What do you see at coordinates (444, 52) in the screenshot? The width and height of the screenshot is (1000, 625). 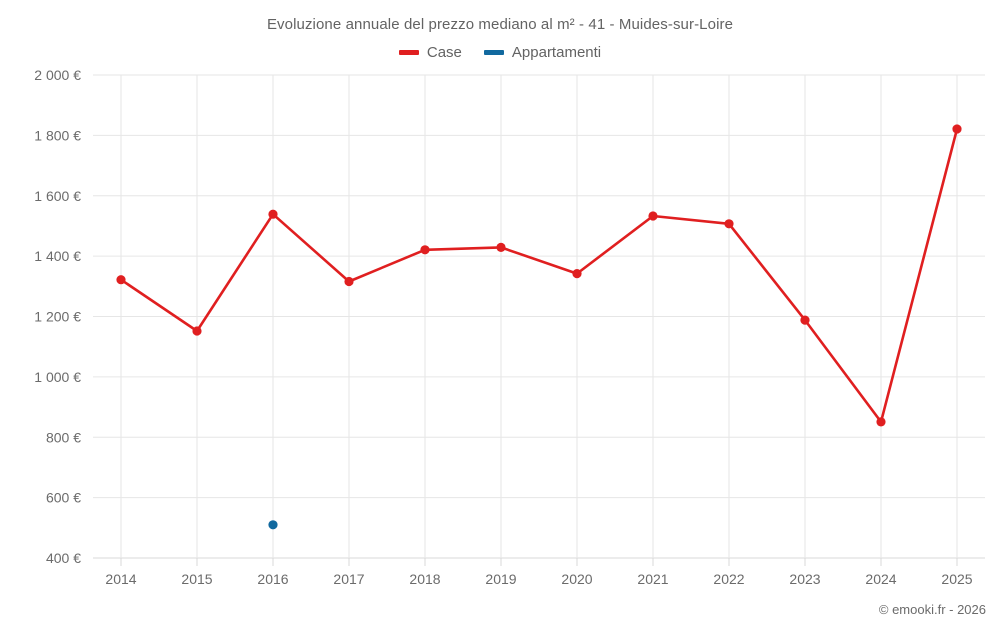 I see `legend-label-case: Case` at bounding box center [444, 52].